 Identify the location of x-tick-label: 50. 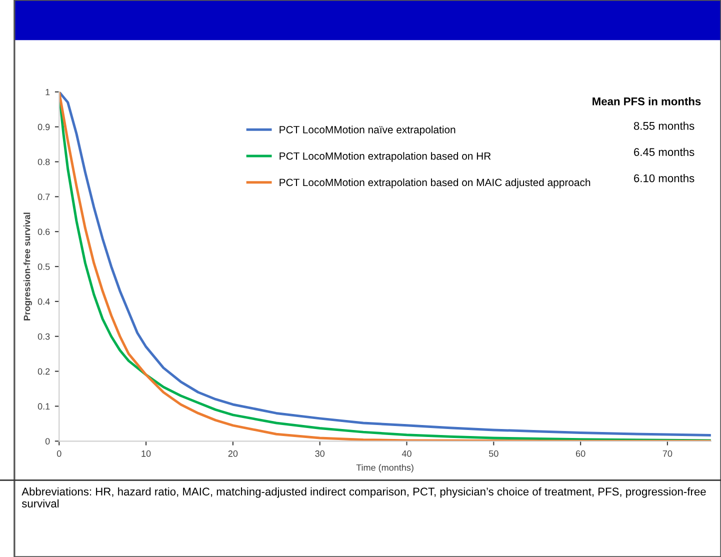
(493, 453).